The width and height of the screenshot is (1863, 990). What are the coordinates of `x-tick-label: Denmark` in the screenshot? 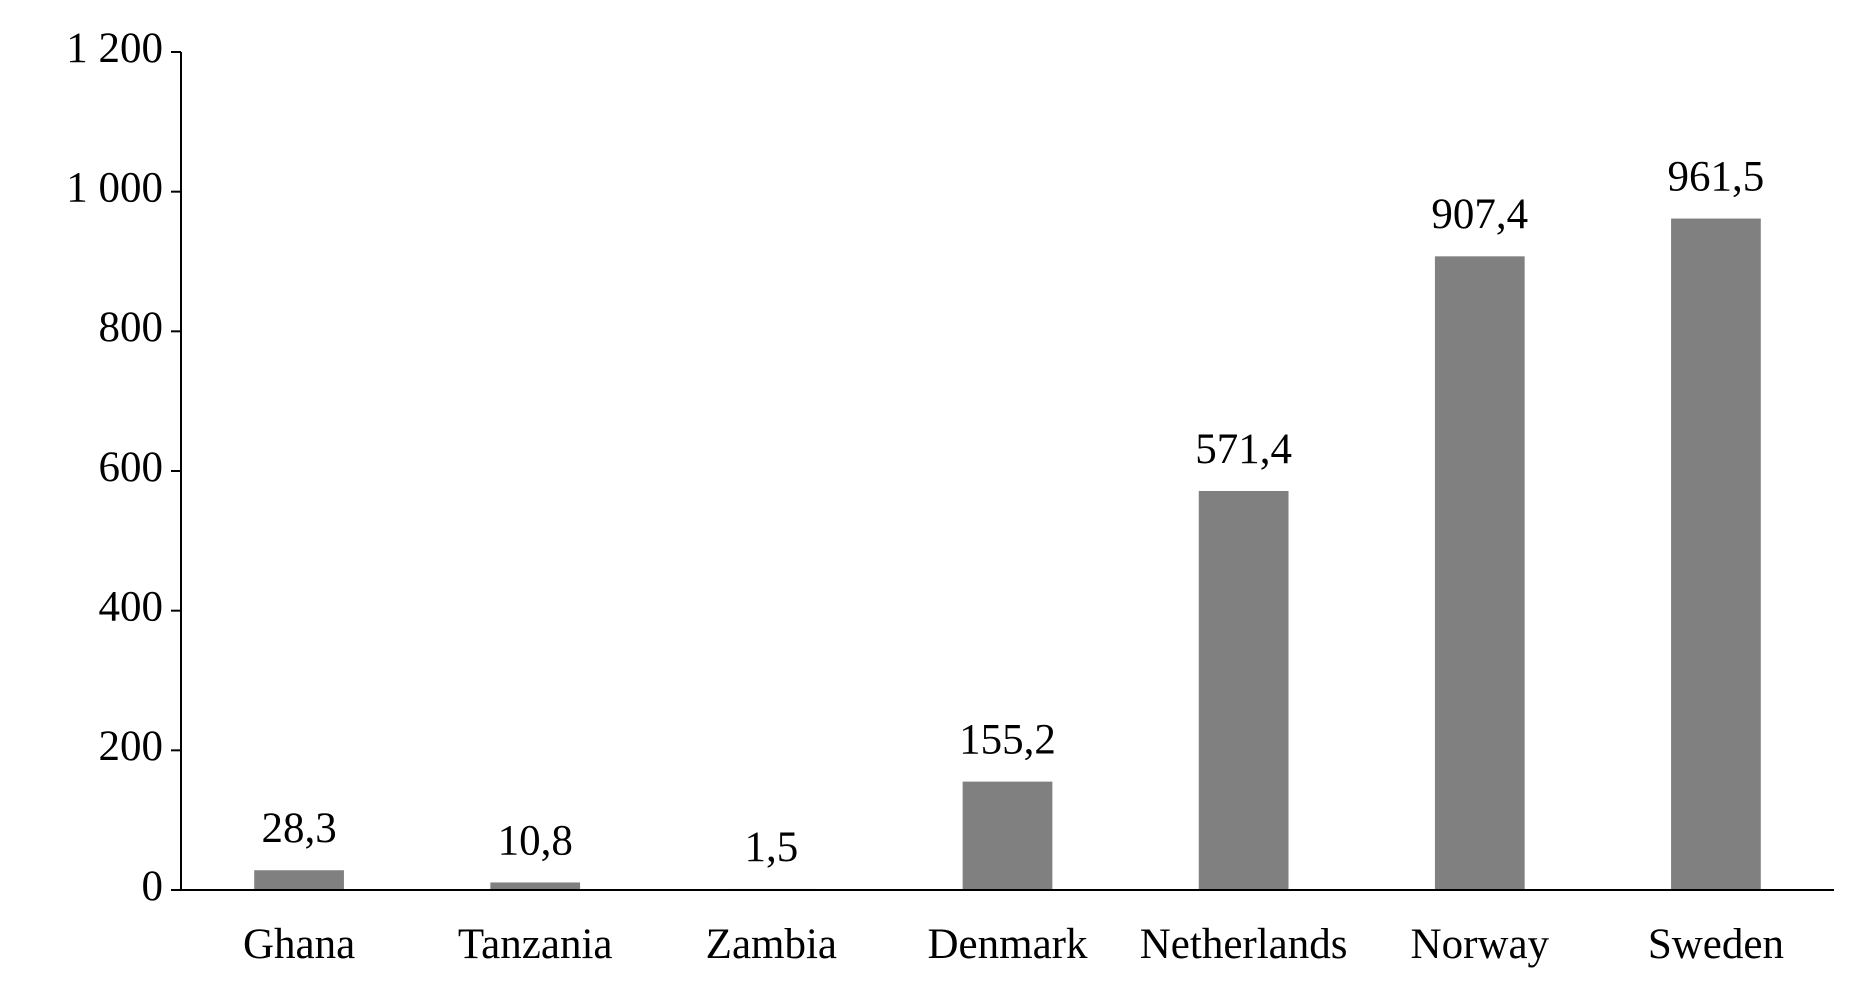 It's located at (1008, 944).